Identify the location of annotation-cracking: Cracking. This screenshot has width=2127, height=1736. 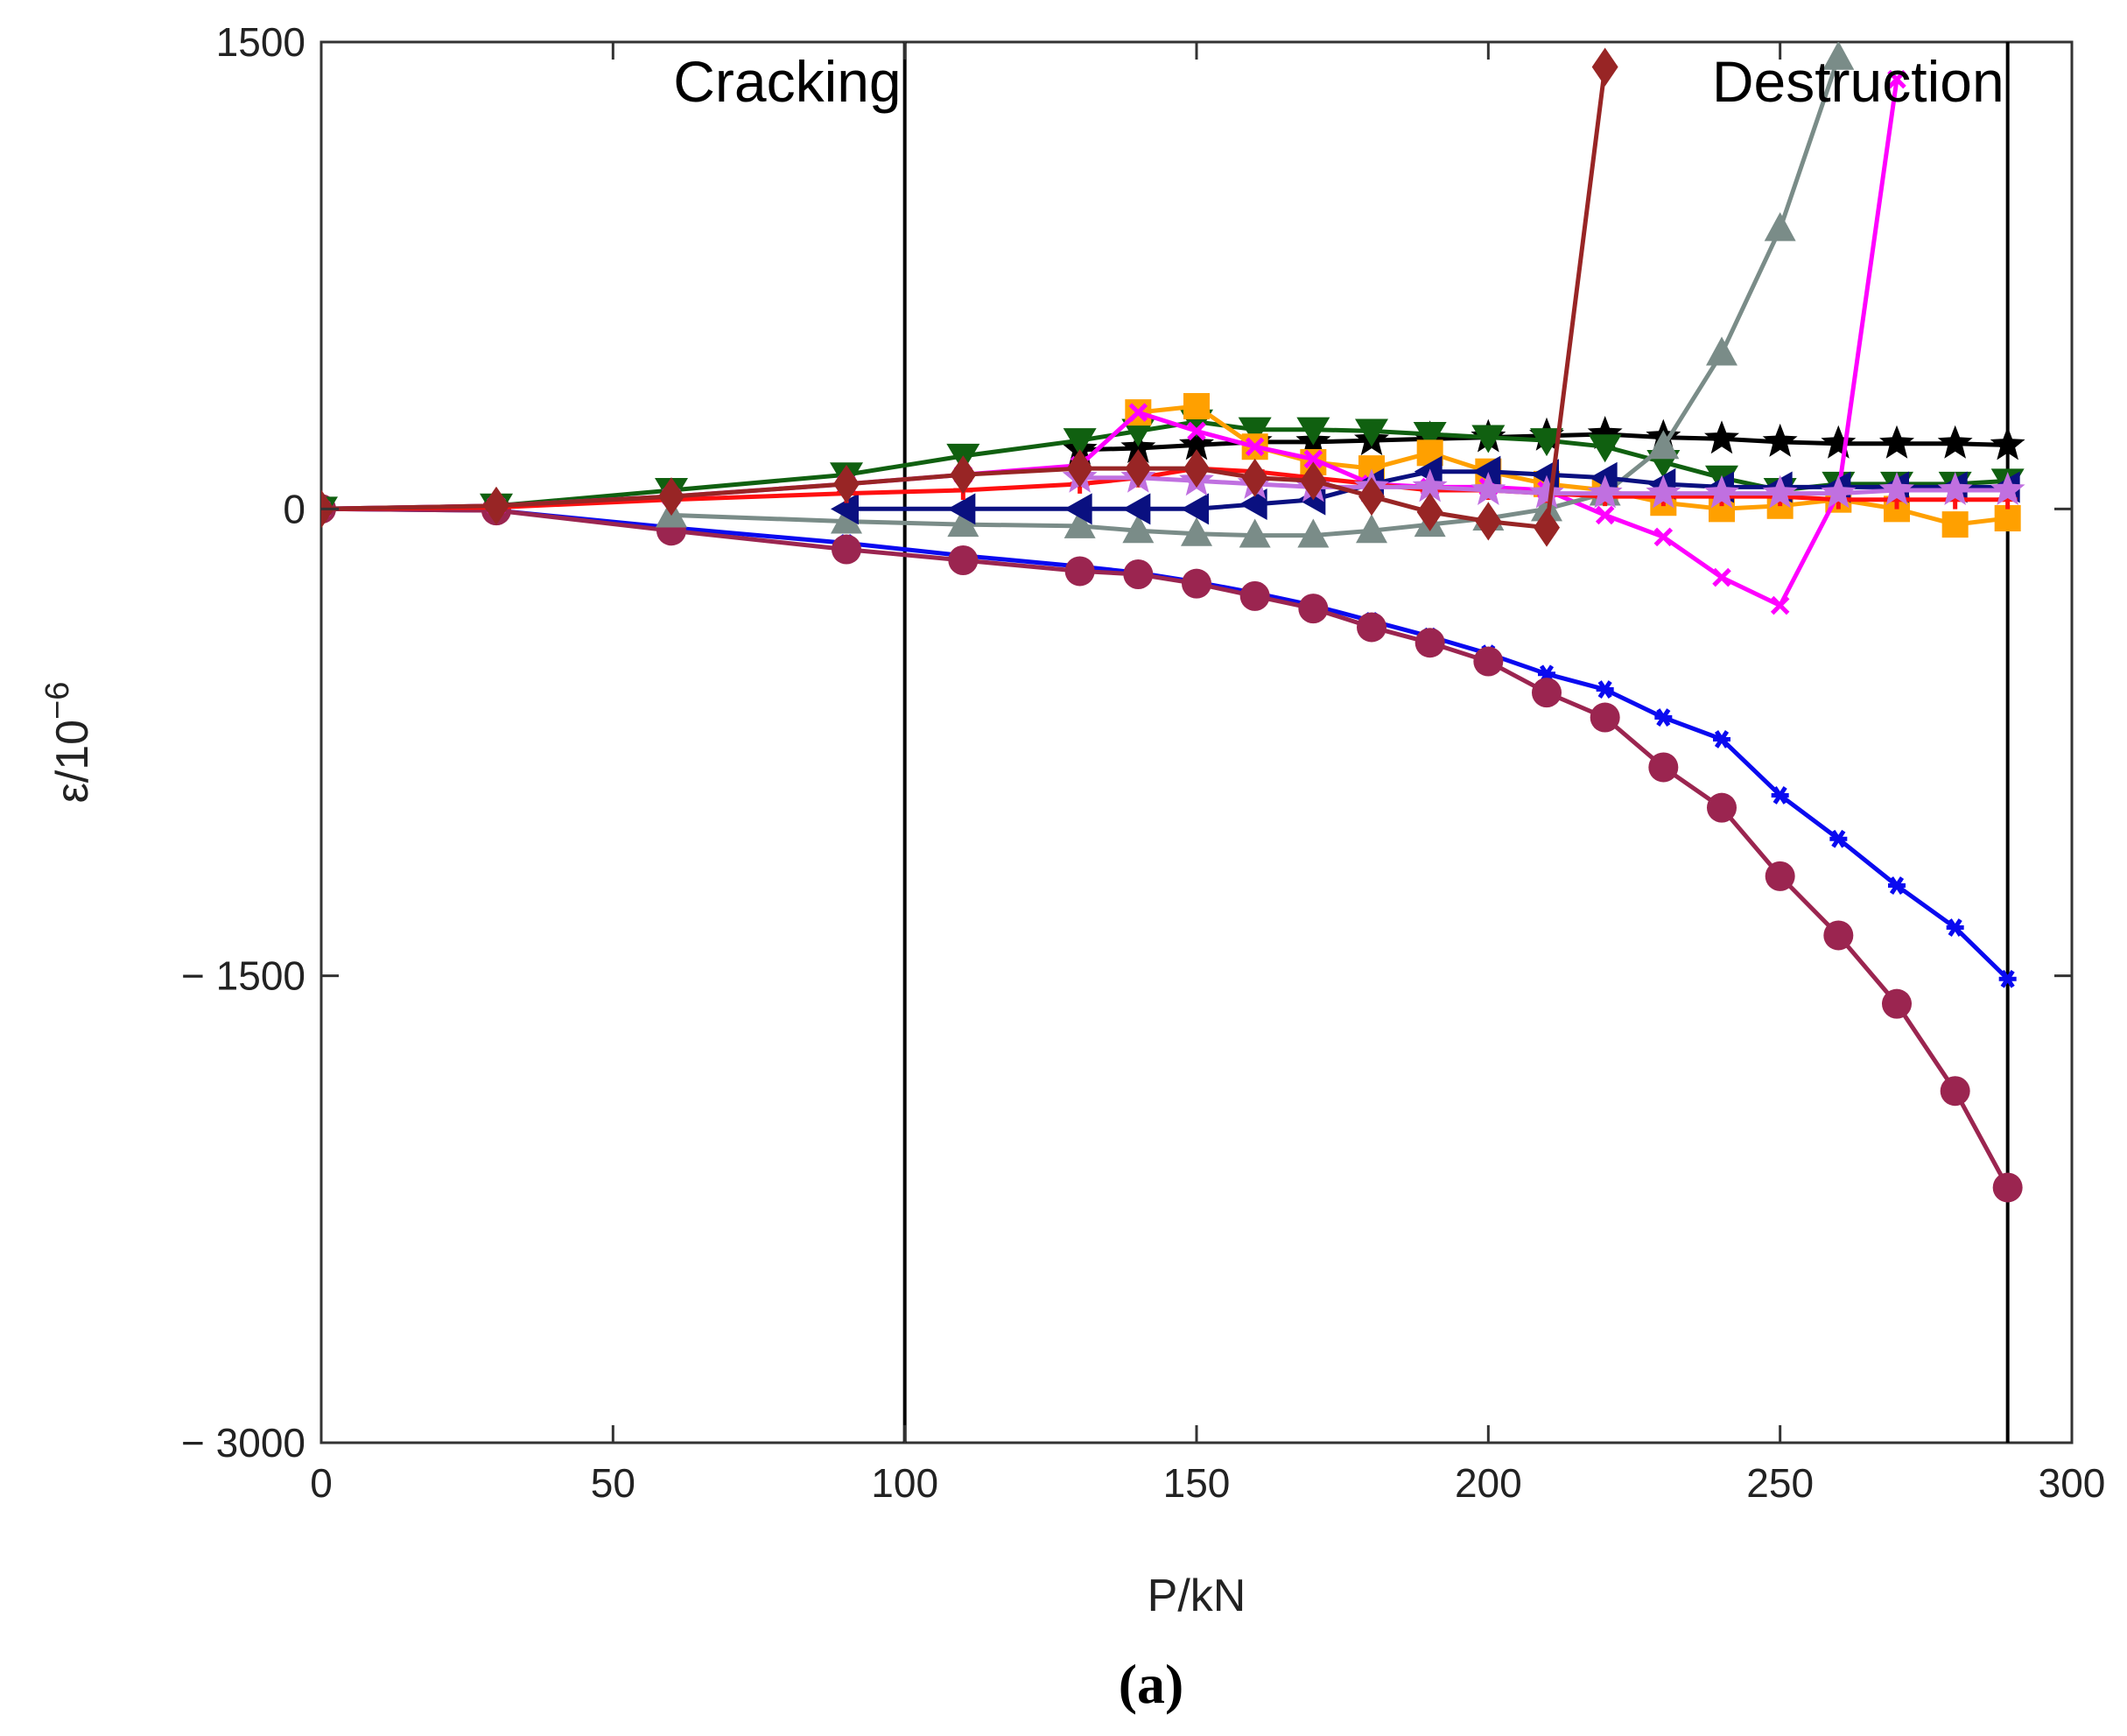
(787, 81).